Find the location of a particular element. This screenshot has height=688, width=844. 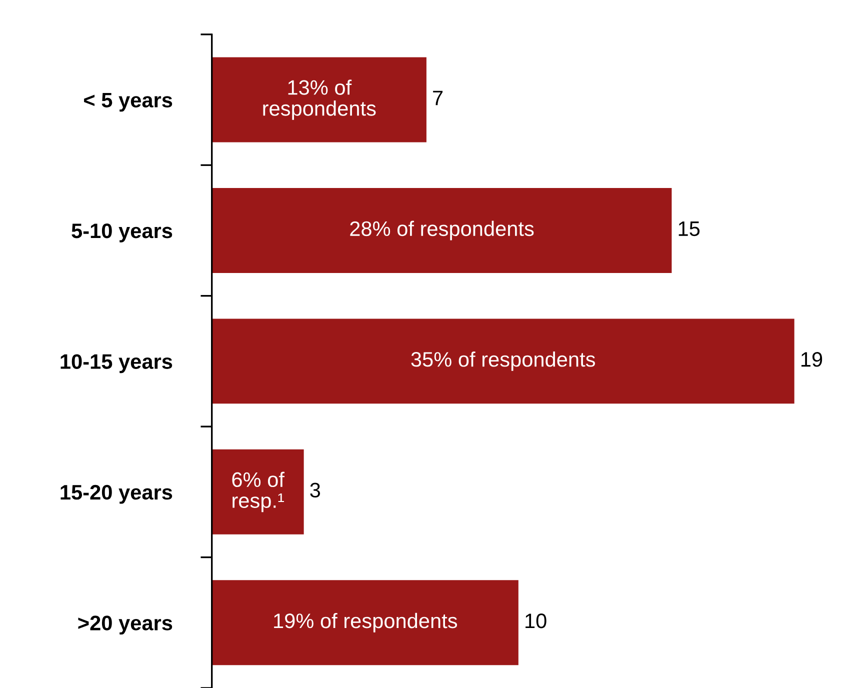

annotation: 13% of respondents is located at coordinates (319, 100).